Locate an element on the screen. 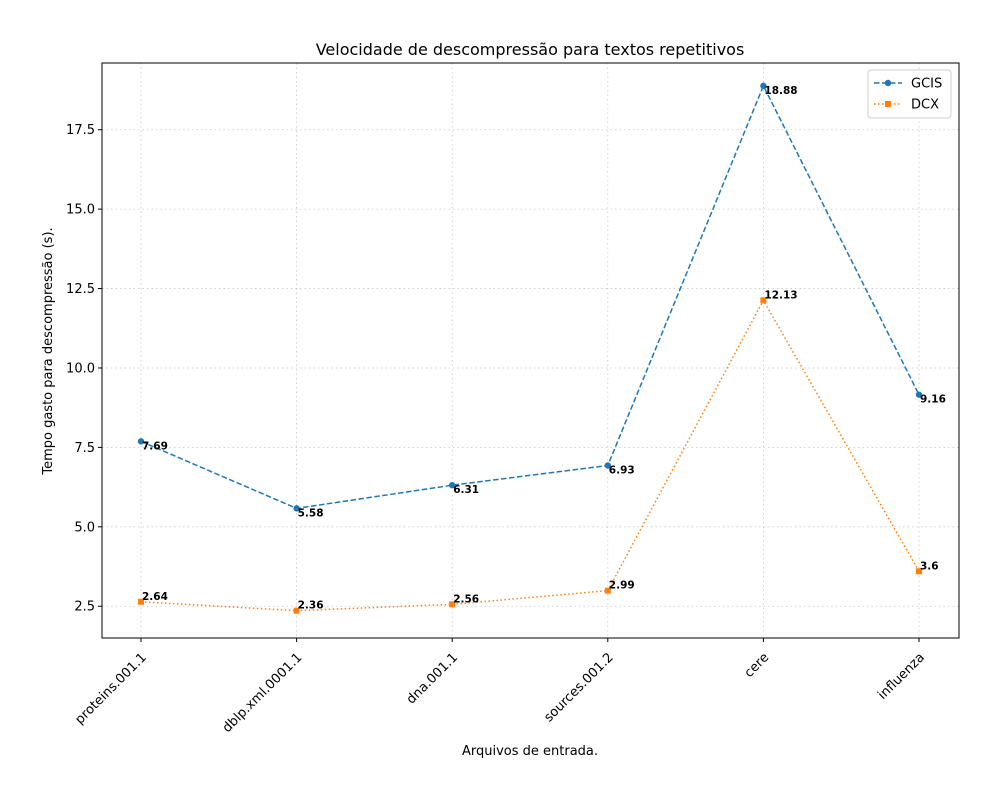 This screenshot has height=800, width=1000. y-tick-label: 7.5 is located at coordinates (84, 448).